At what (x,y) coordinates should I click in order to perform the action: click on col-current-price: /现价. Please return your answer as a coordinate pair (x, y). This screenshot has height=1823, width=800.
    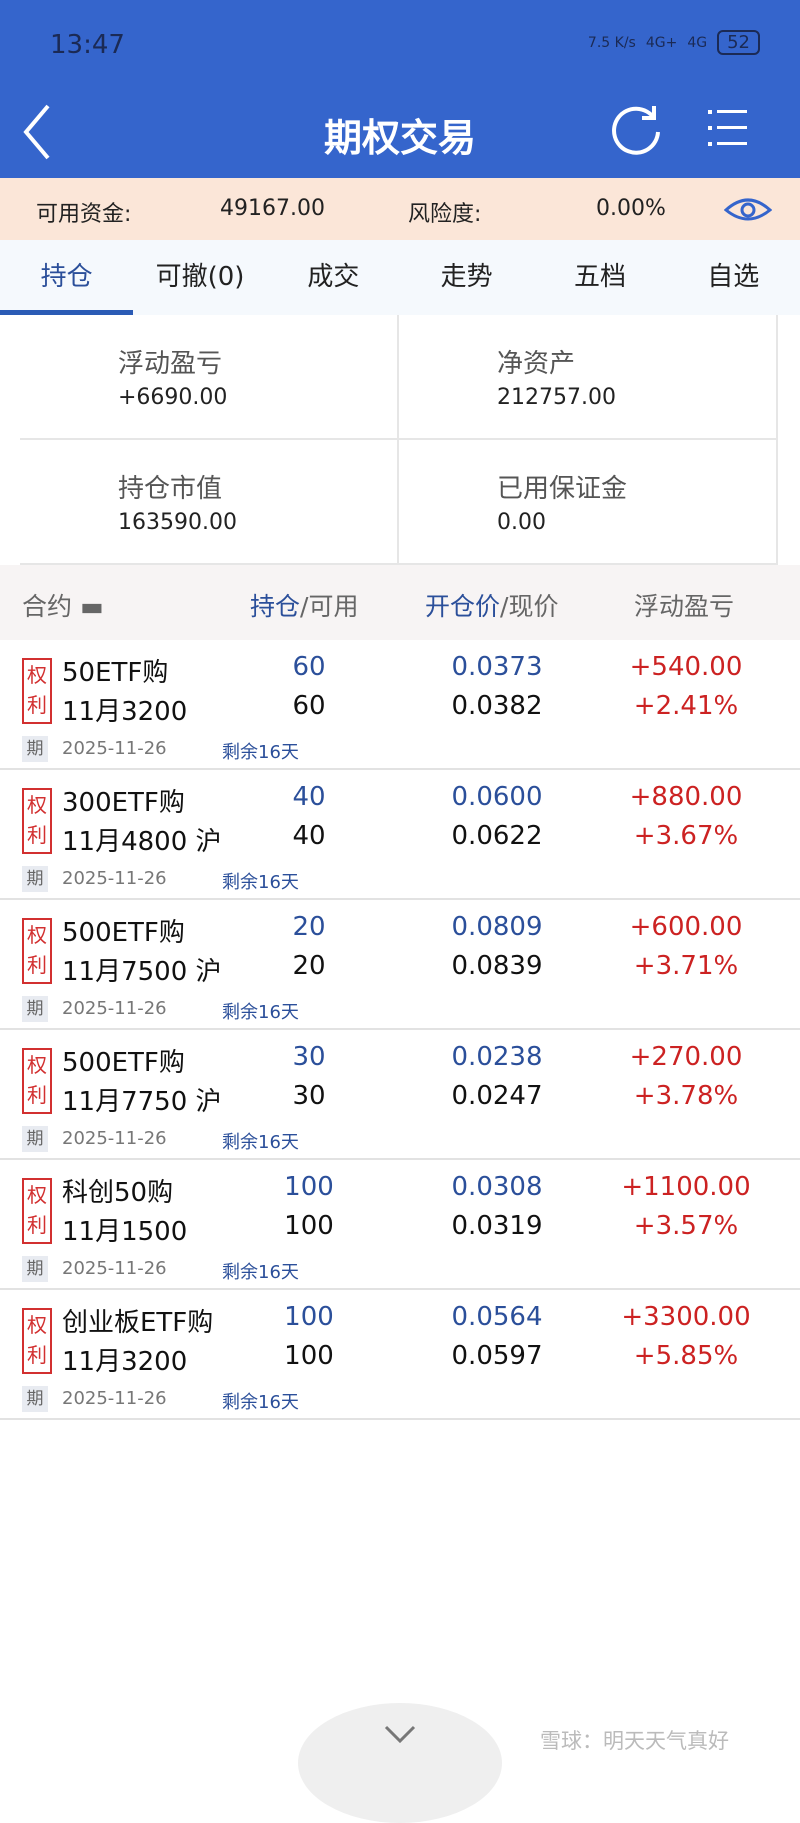
    Looking at the image, I should click on (529, 606).